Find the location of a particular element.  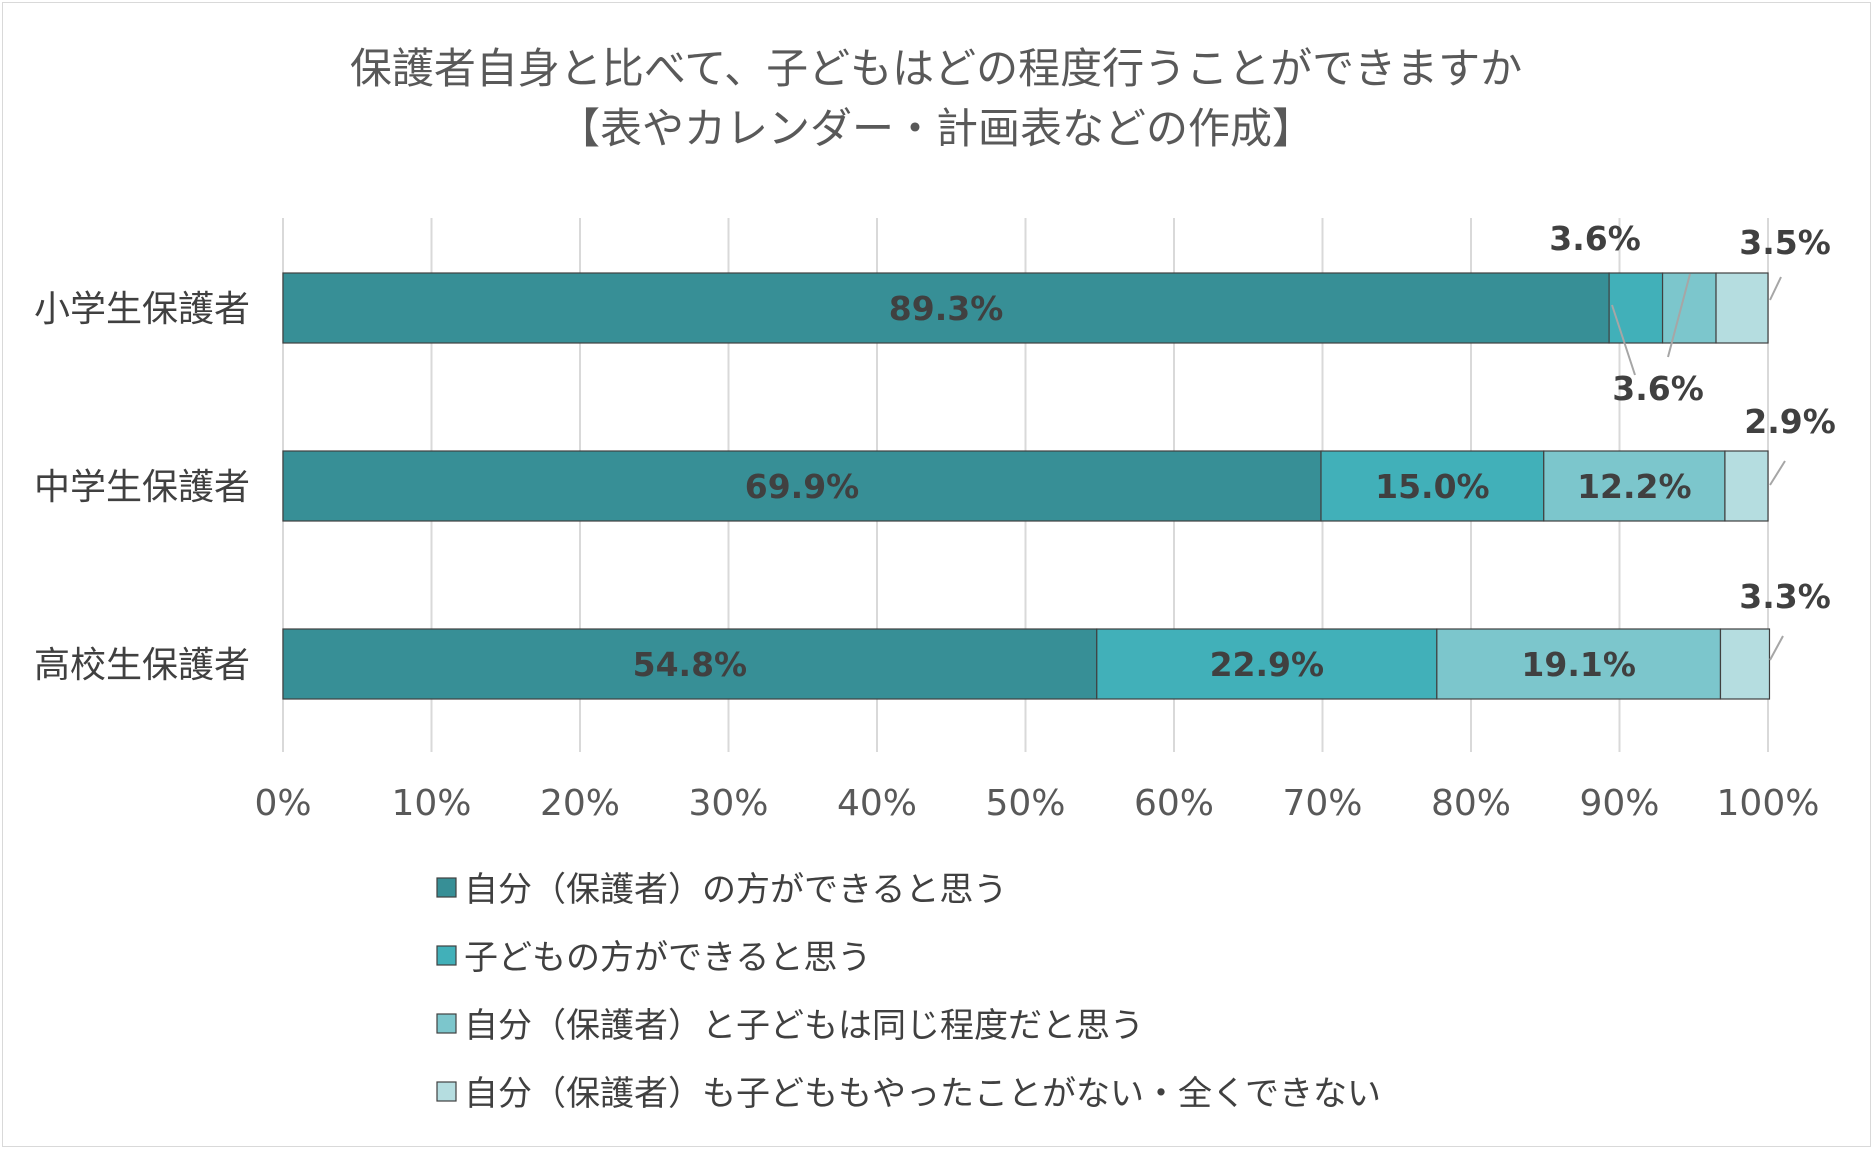

x-tick-label: 50% is located at coordinates (1025, 803).